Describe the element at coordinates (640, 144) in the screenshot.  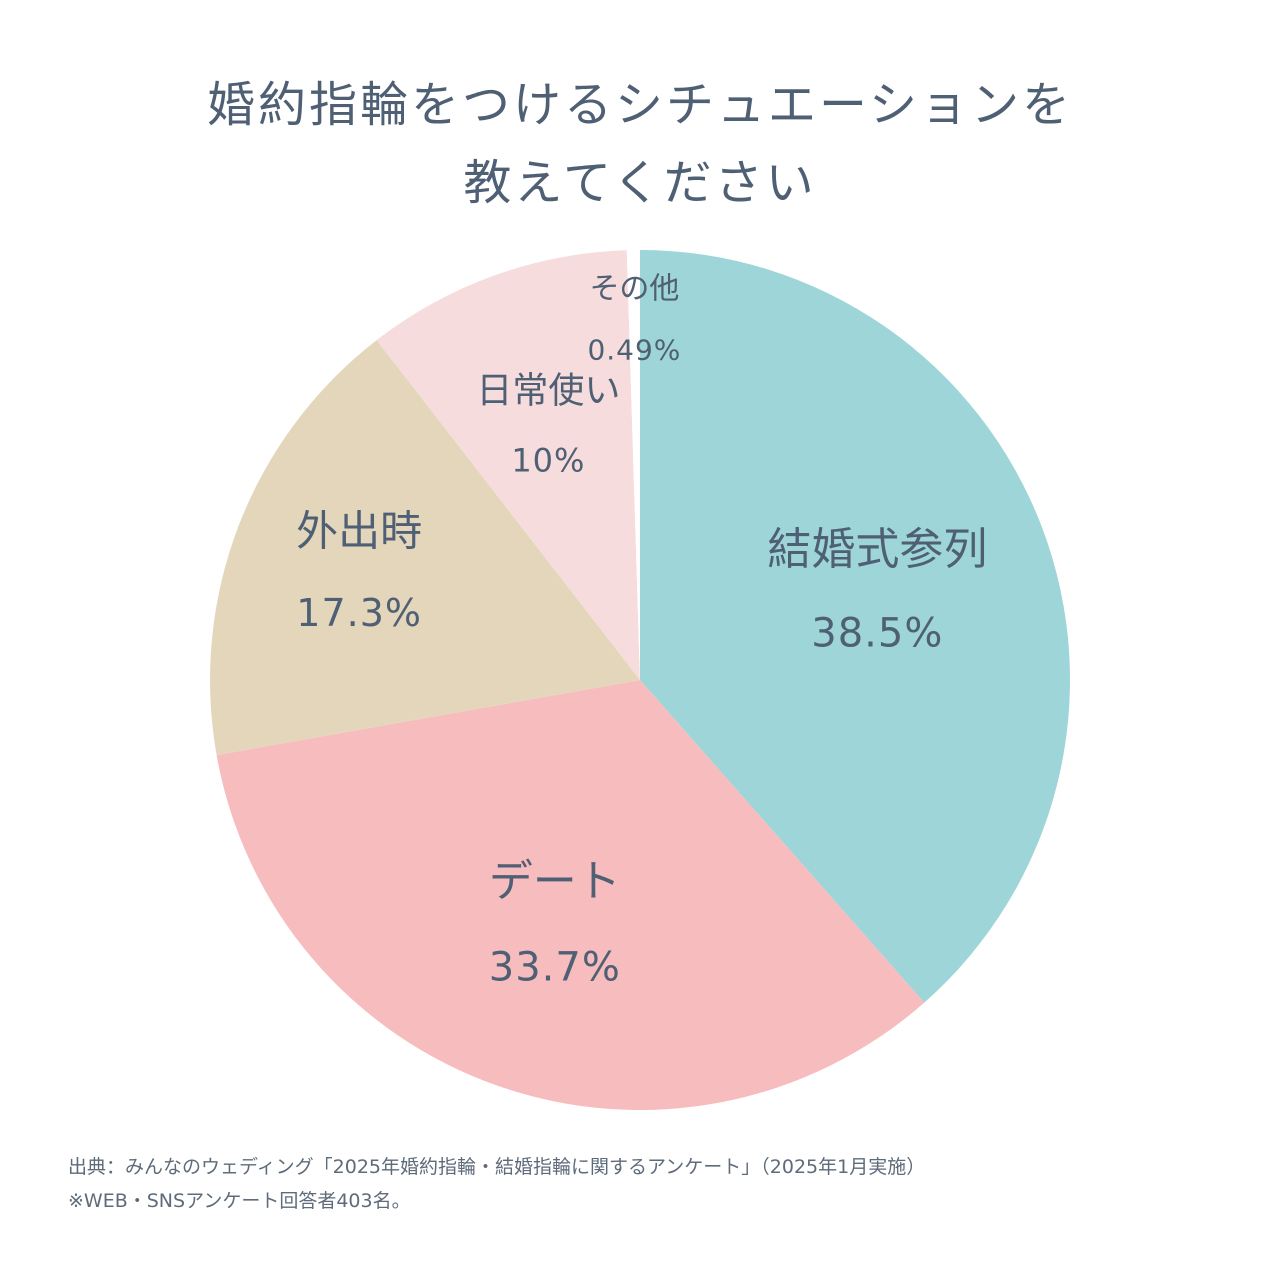
I see `chart-title: 婚約指輪をつけるシチュエーションを 教えてください` at that location.